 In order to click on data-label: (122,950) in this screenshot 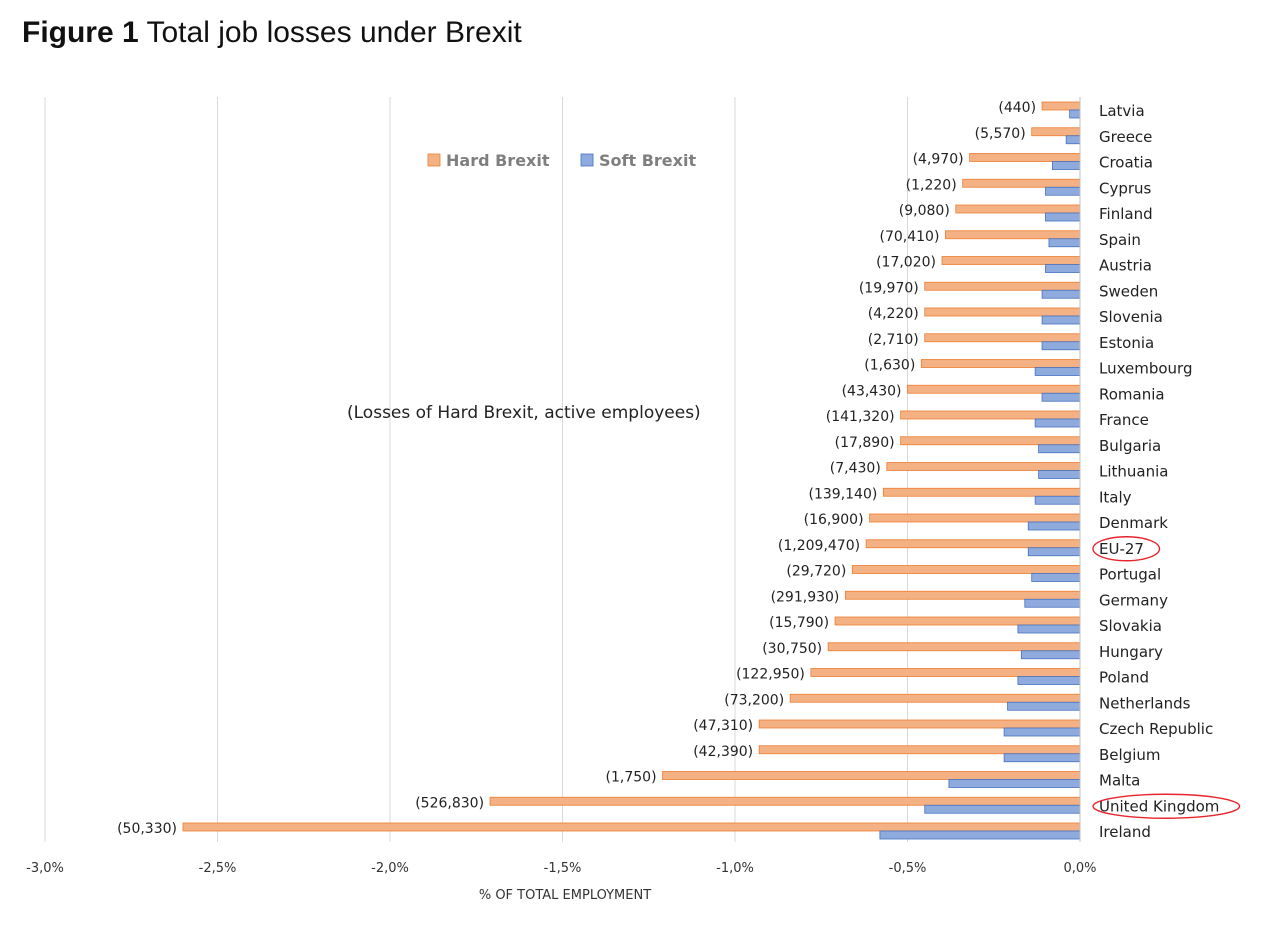, I will do `click(770, 675)`.